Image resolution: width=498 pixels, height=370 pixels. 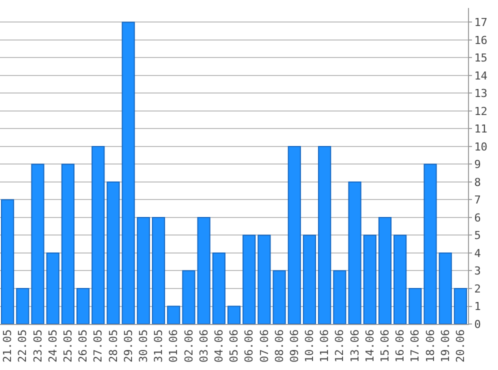 I want to click on x-tick-label: 22.05, so click(x=23, y=346).